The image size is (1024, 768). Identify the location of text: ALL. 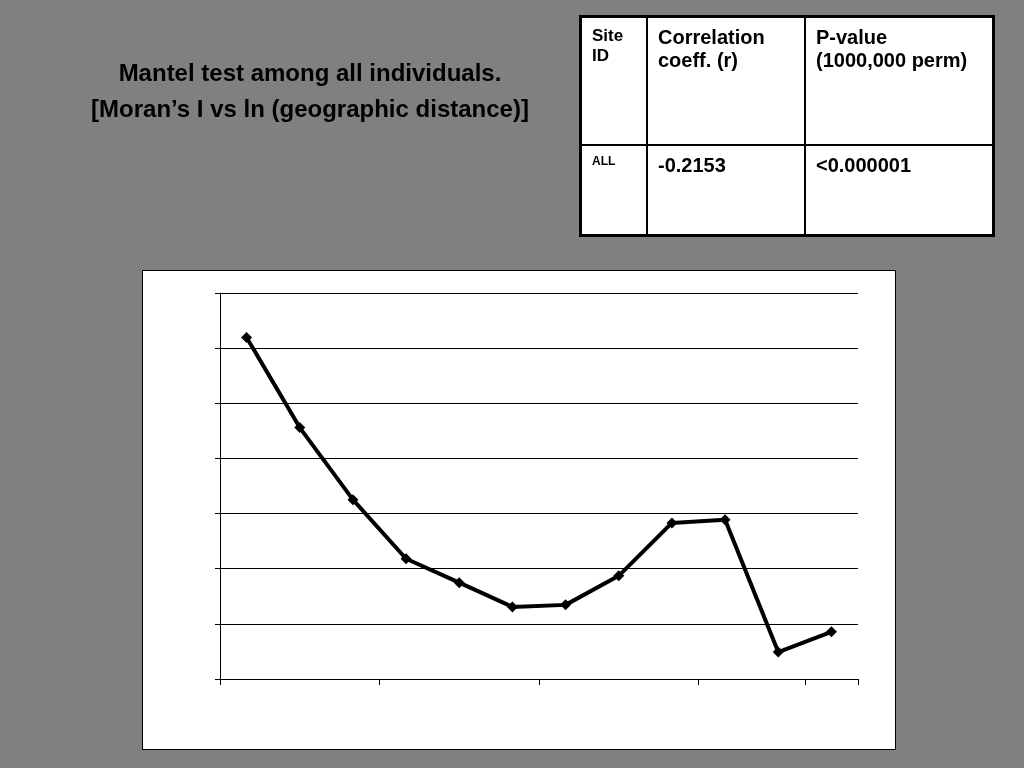
(613, 190).